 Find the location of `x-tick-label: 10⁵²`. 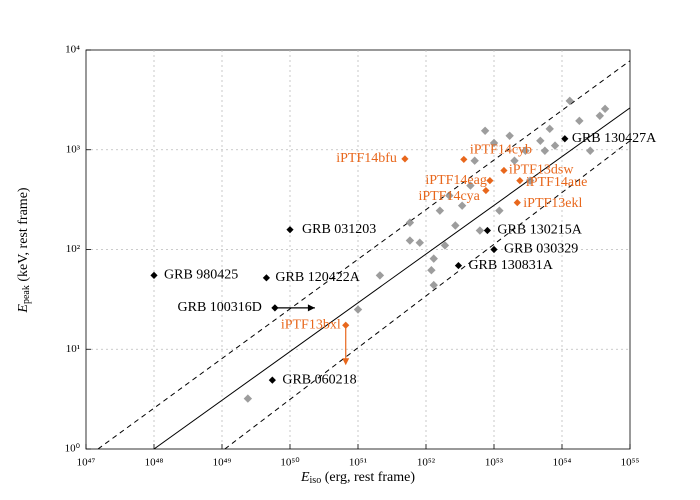

x-tick-label: 10⁵² is located at coordinates (426, 463).